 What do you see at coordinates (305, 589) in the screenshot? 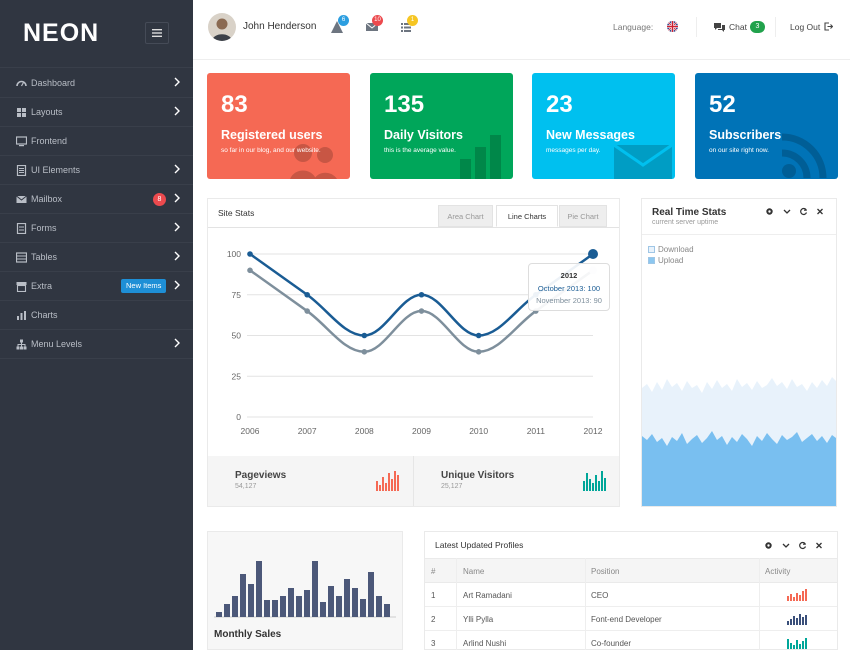
I see `monthly-sales-bars` at bounding box center [305, 589].